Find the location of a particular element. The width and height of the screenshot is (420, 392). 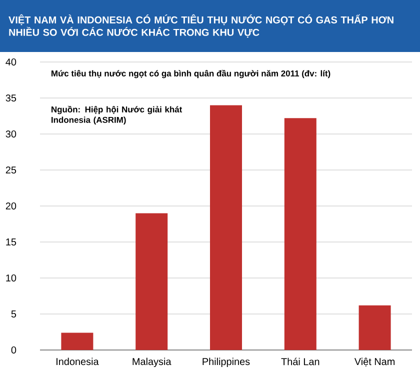

x-tick-label: Việt Nam is located at coordinates (374, 362).